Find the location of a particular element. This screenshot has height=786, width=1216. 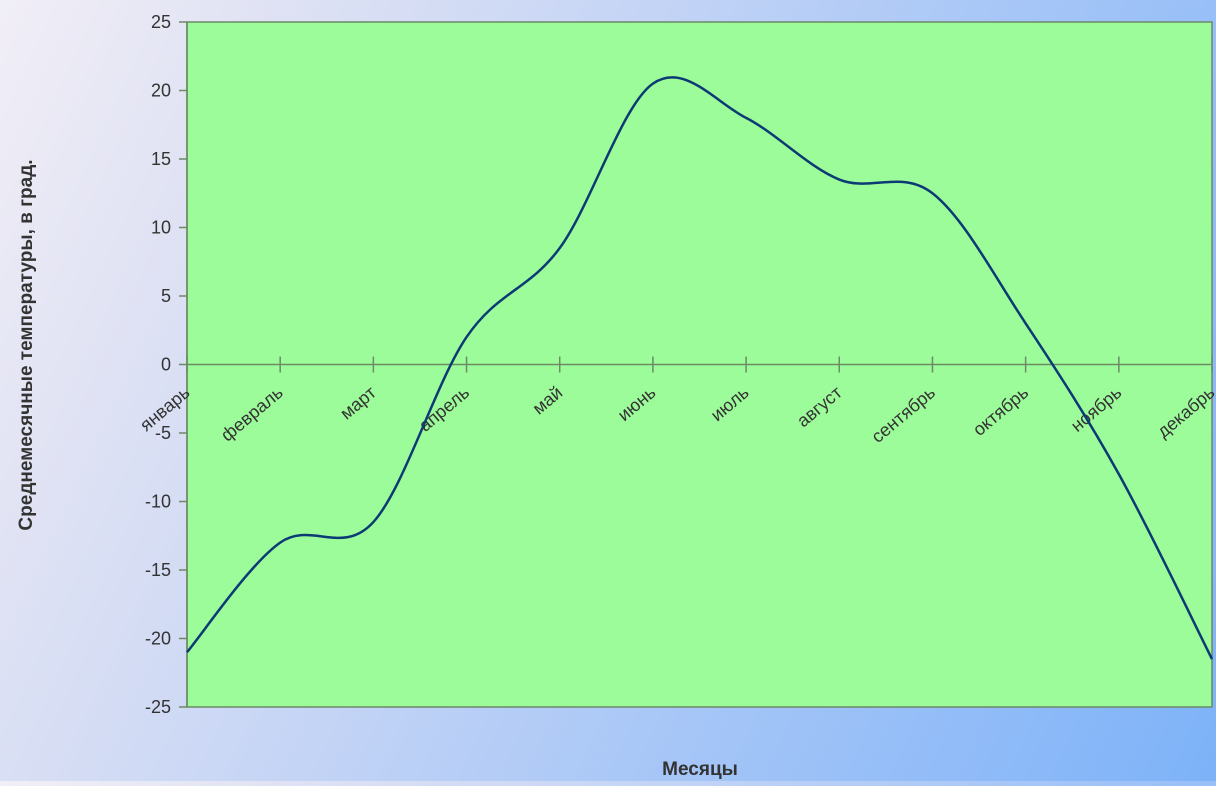

y-tick-label: 5 is located at coordinates (166, 296).